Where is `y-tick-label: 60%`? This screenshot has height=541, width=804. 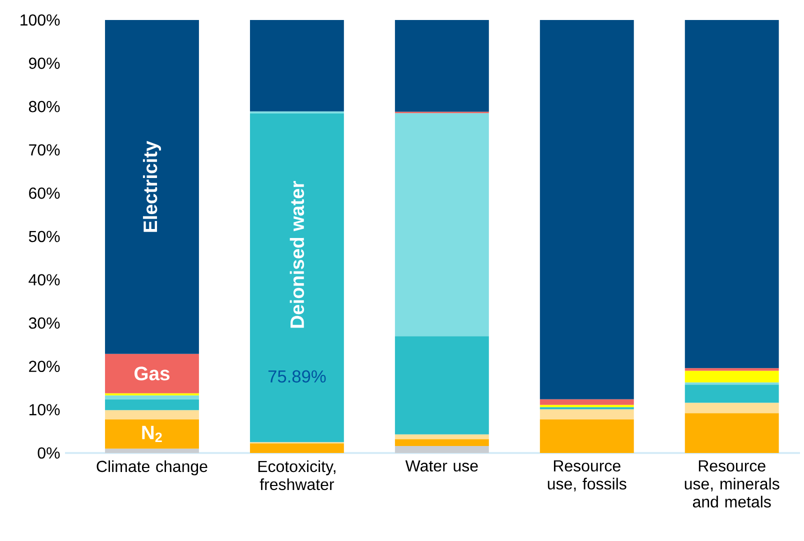
y-tick-label: 60% is located at coordinates (44, 193).